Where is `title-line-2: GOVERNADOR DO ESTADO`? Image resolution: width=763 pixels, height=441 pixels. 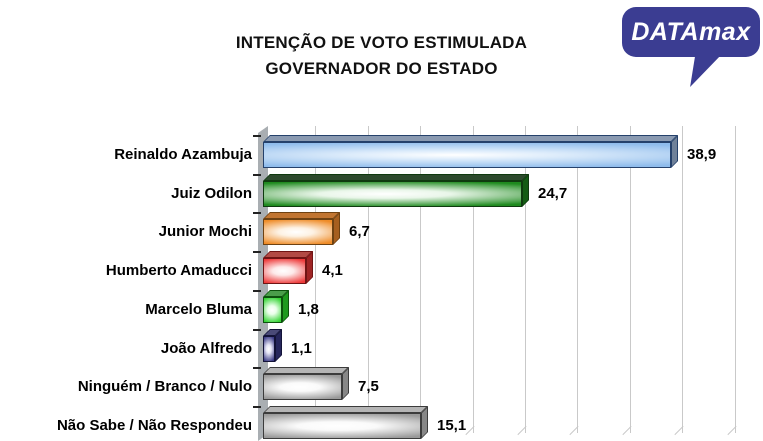
title-line-2: GOVERNADOR DO ESTADO is located at coordinates (381, 68).